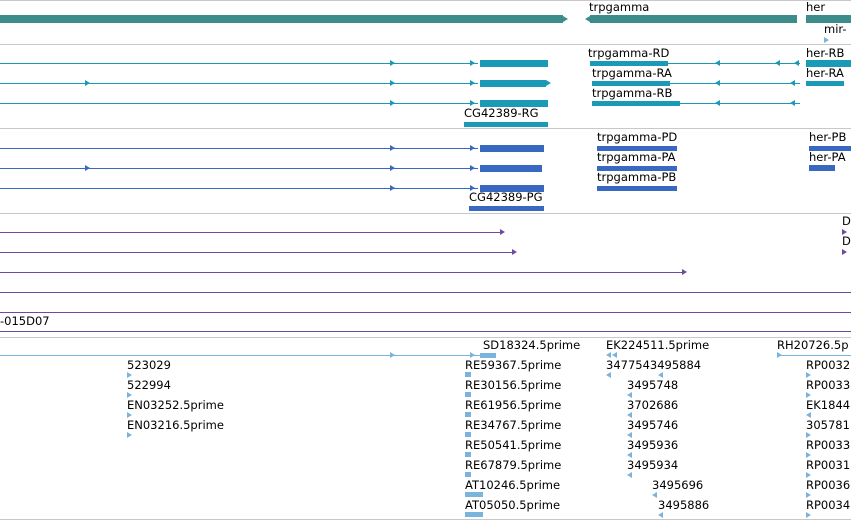  What do you see at coordinates (619, 7) in the screenshot?
I see `gene-label-trpgamma: trpgamma` at bounding box center [619, 7].